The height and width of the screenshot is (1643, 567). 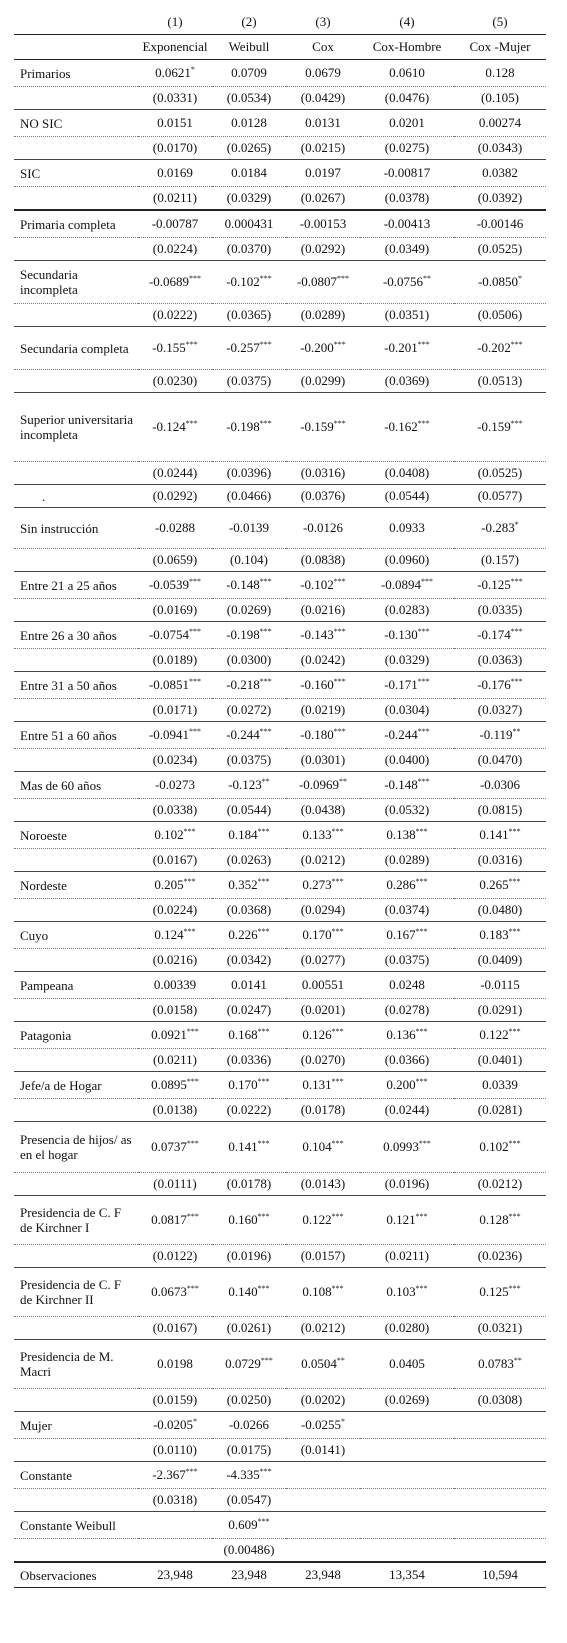 I want to click on standard-error-cell: (0.0219), so click(x=323, y=710).